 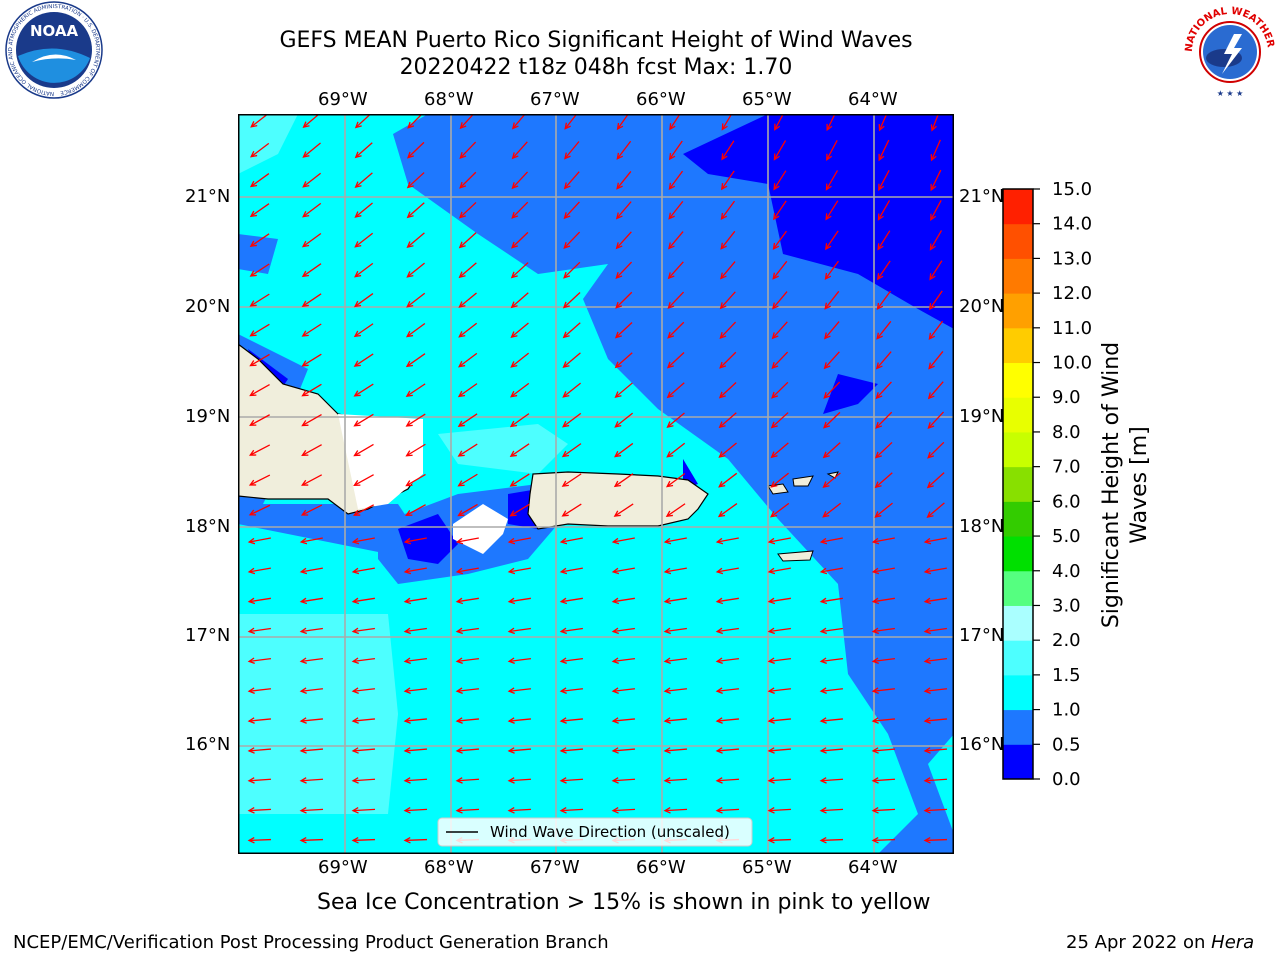 What do you see at coordinates (1066, 501) in the screenshot?
I see `colorbar-tick-label: 6.0` at bounding box center [1066, 501].